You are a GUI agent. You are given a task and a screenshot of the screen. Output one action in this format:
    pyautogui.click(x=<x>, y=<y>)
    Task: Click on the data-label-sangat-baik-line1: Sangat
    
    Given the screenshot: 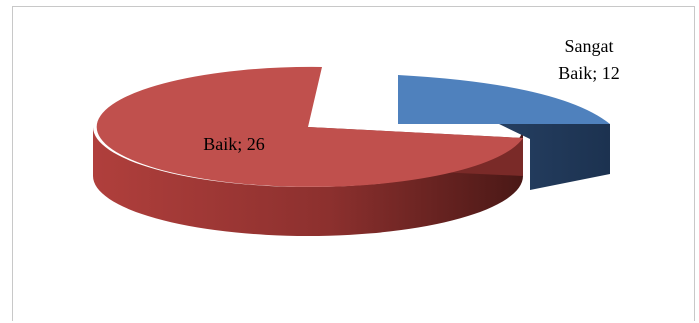 What is the action you would take?
    pyautogui.click(x=589, y=46)
    